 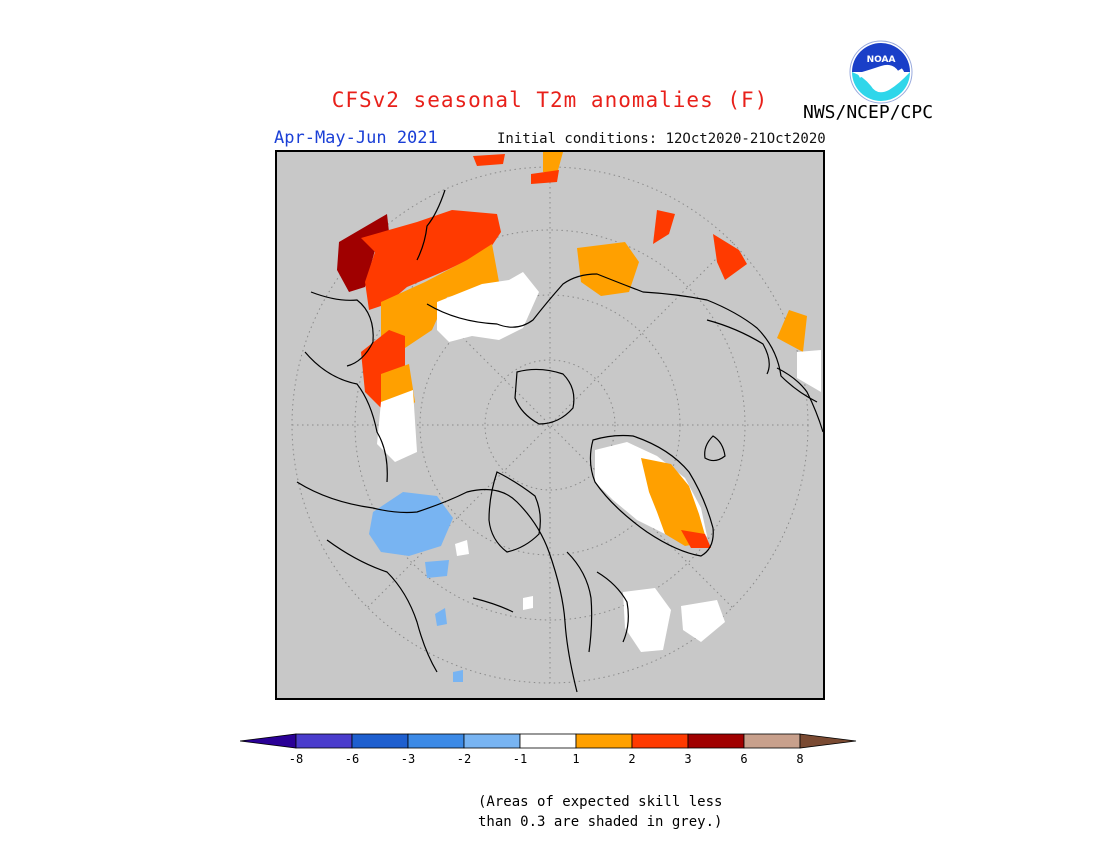 I want to click on colorbar-tick-label: -8, so click(x=296, y=759).